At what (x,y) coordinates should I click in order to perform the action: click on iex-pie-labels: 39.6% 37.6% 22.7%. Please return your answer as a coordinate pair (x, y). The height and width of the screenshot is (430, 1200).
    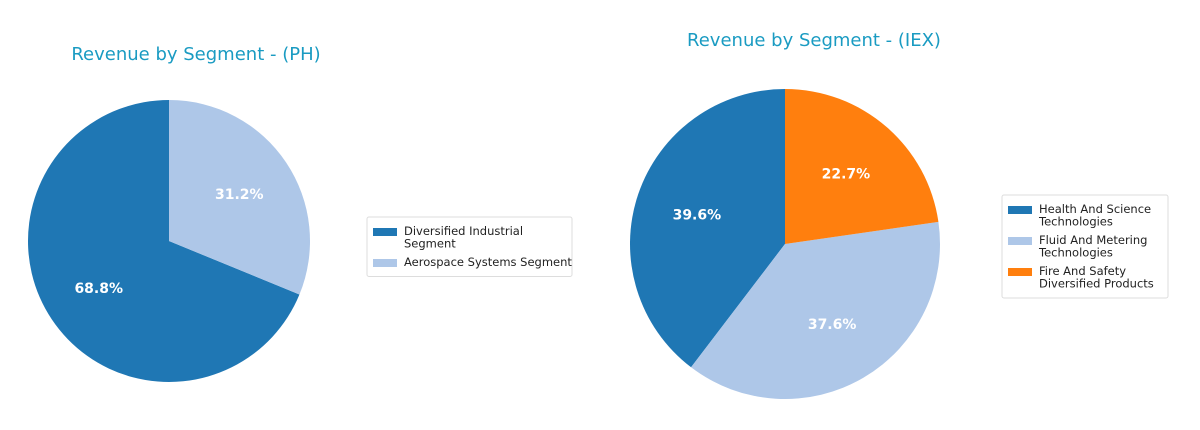
    Looking at the image, I should click on (772, 250).